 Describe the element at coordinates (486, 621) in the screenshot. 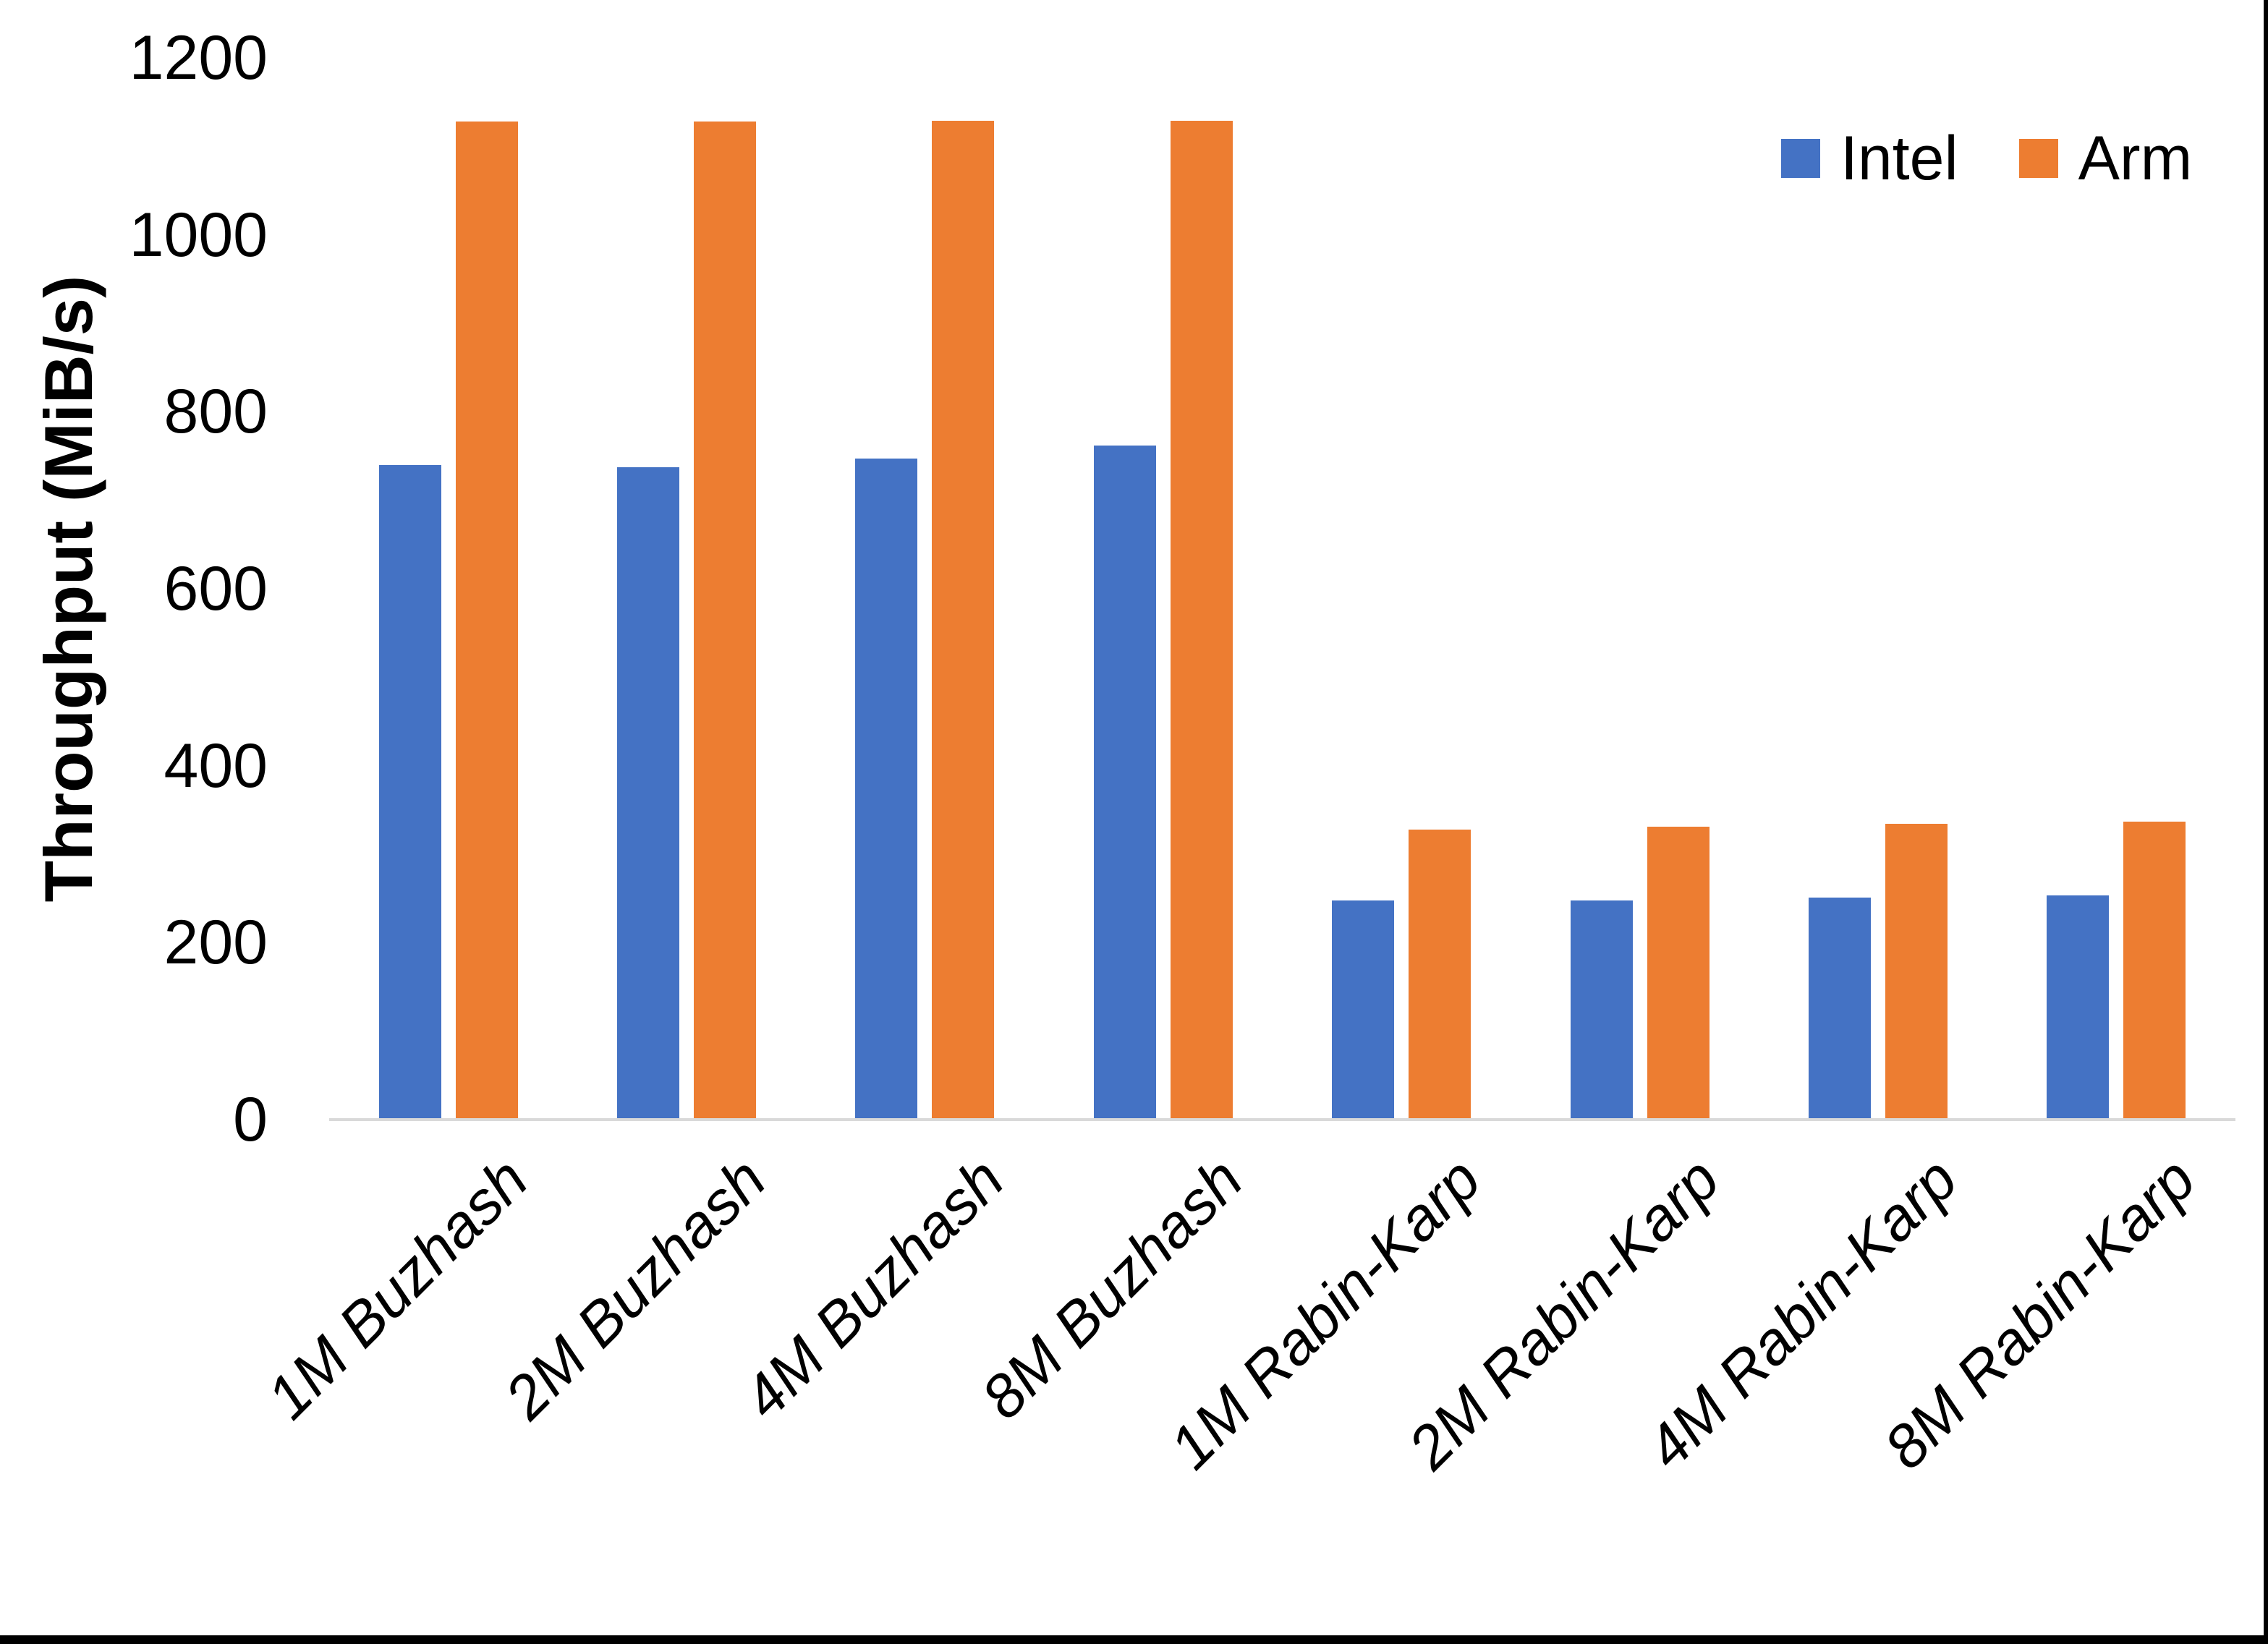

I see `bar-arm-1m-buzhash` at that location.